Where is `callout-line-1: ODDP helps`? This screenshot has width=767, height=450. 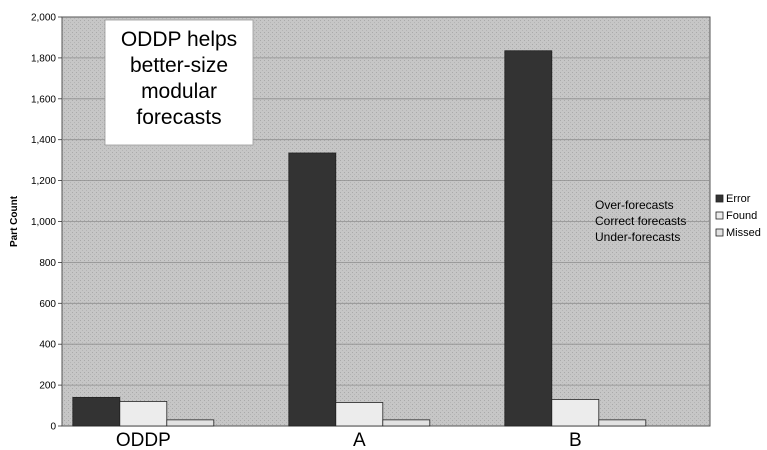 callout-line-1: ODDP helps is located at coordinates (179, 39).